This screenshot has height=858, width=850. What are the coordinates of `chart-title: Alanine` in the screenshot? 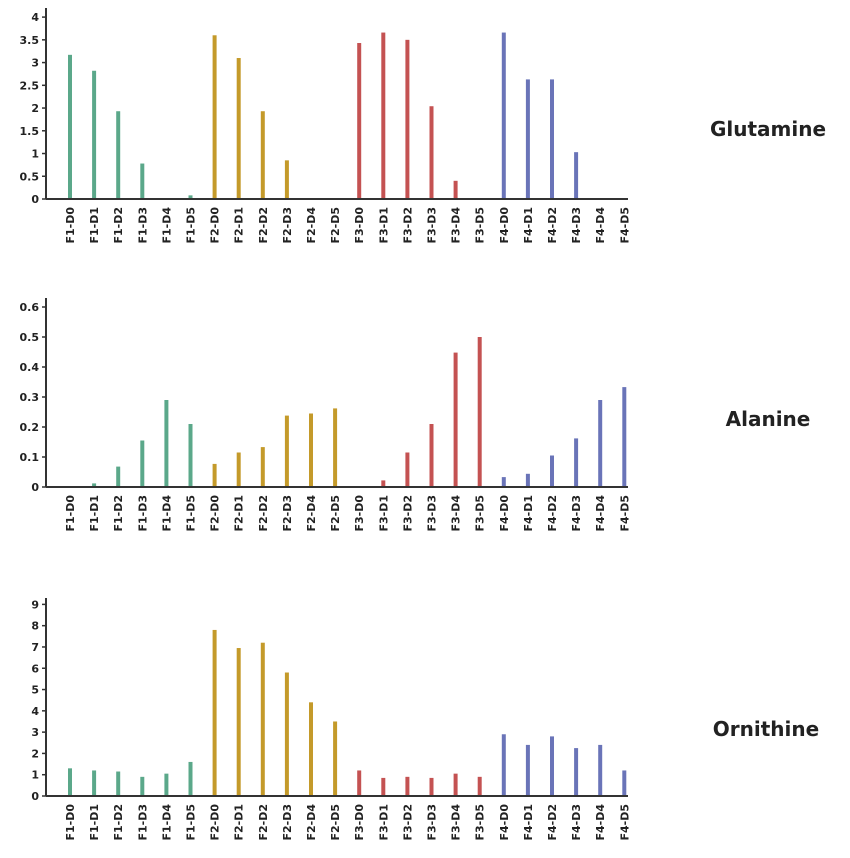 It's located at (768, 419).